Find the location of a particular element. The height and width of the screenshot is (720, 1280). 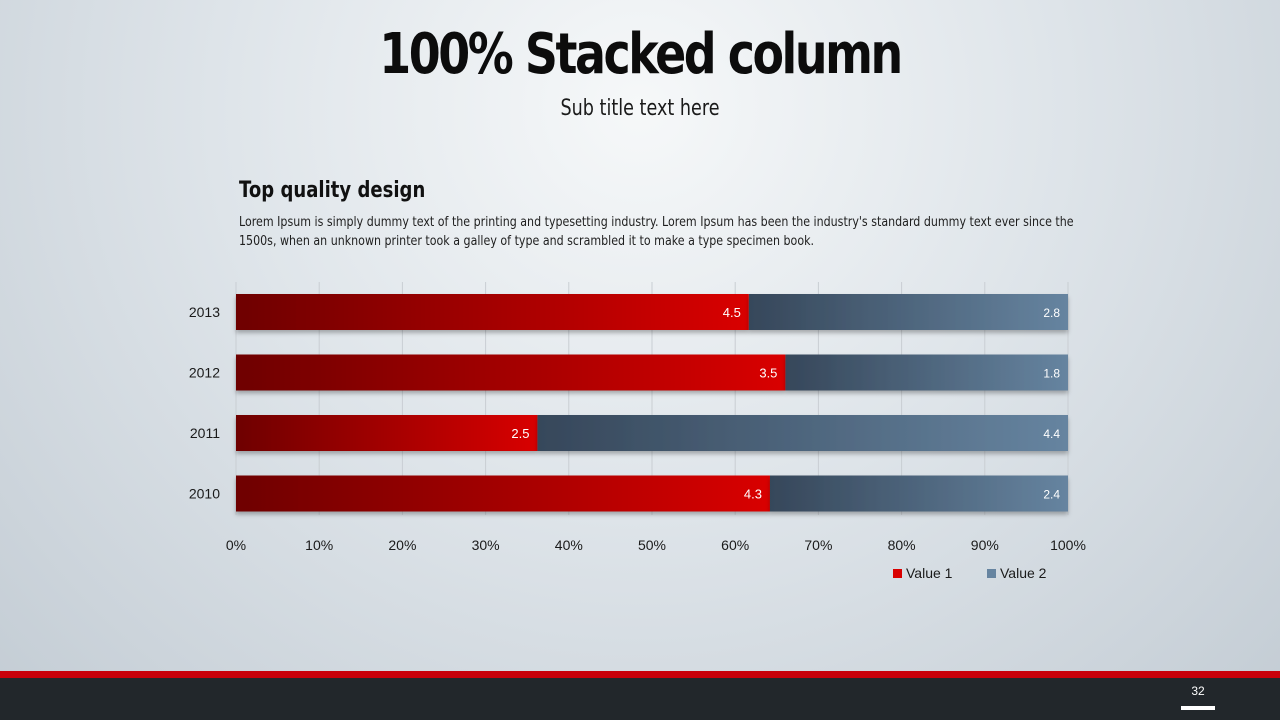

data-label-value2: 2.8 is located at coordinates (1051, 313).